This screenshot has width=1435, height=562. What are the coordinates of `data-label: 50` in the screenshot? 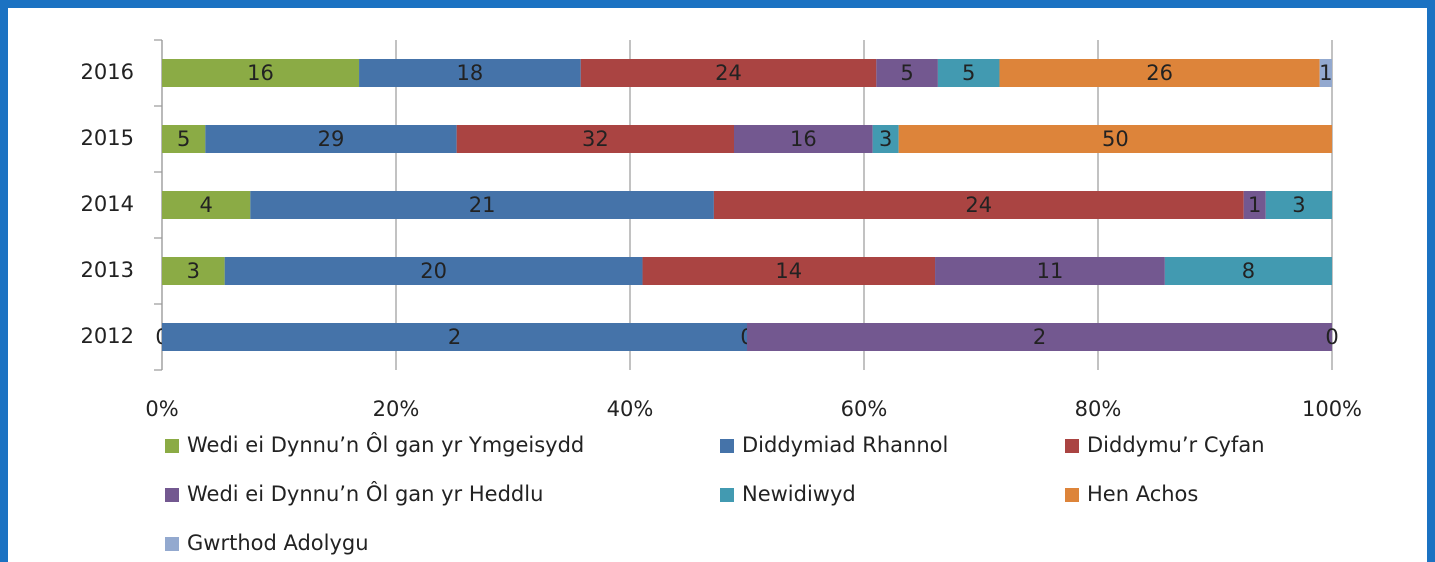 It's located at (1115, 139).